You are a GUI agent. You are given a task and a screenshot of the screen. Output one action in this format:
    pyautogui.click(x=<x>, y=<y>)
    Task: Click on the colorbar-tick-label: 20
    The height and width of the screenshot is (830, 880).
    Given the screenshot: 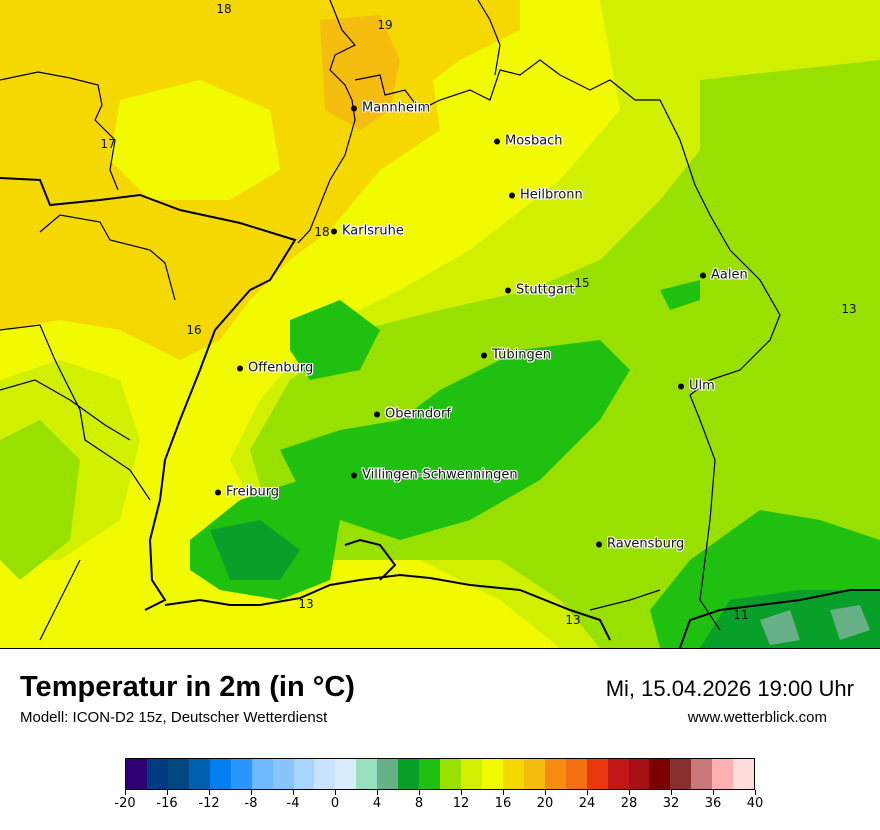 What is the action you would take?
    pyautogui.click(x=545, y=803)
    